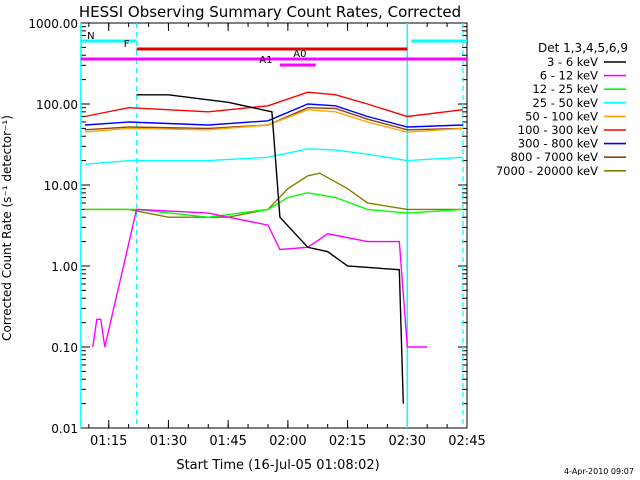 Image resolution: width=640 pixels, height=480 pixels. What do you see at coordinates (569, 76) in the screenshot?
I see `legend-label: 6 - 12 keV` at bounding box center [569, 76].